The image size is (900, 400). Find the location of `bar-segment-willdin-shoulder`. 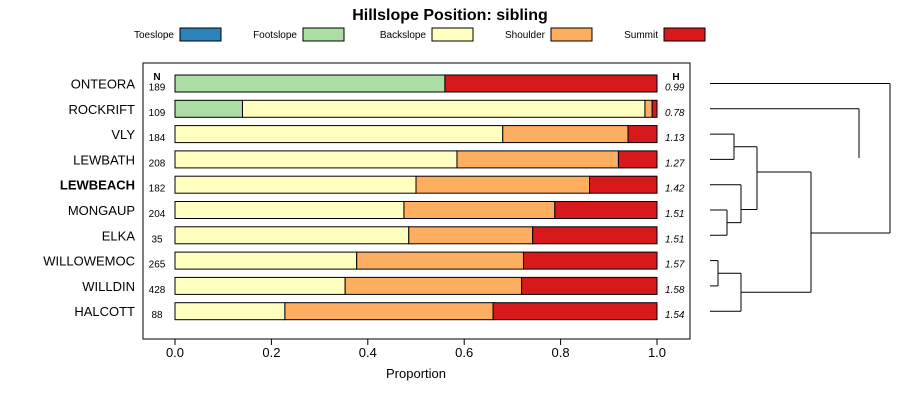

bar-segment-willdin-shoulder is located at coordinates (433, 285).